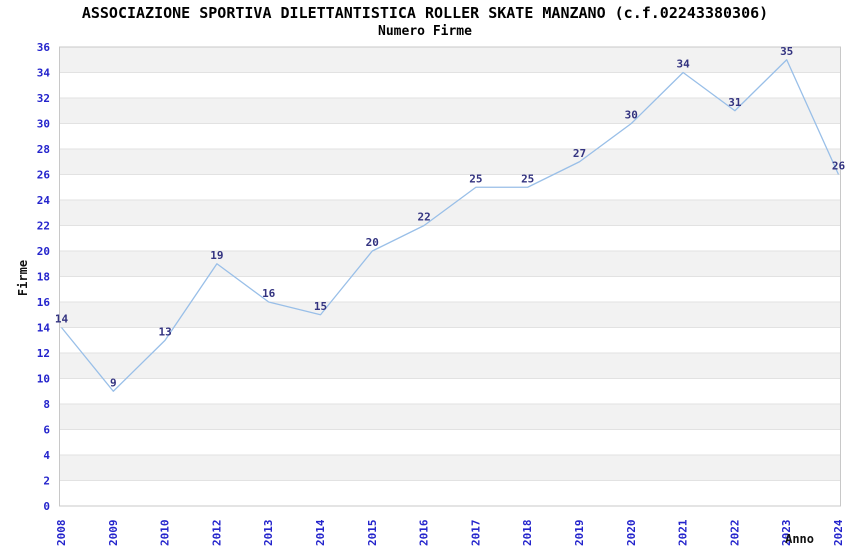 The image size is (850, 550). I want to click on y-tick-label: 22, so click(43, 226).